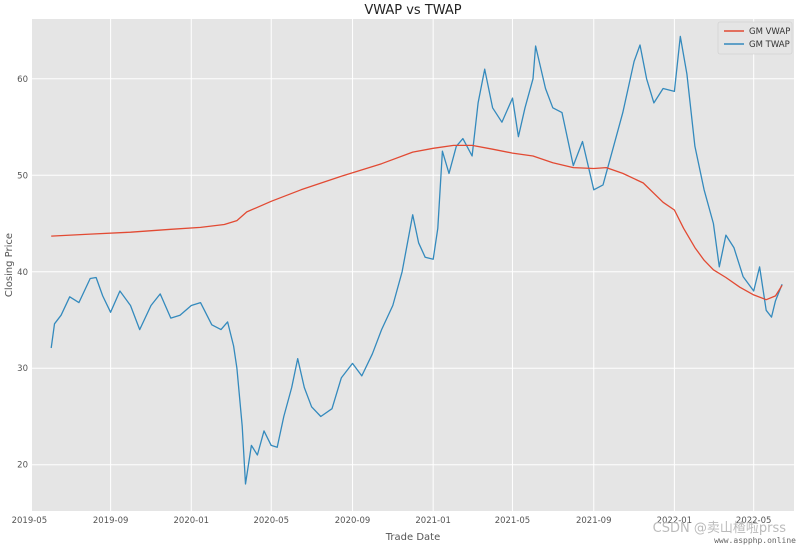 The width and height of the screenshot is (800, 546). Describe the element at coordinates (412, 537) in the screenshot. I see `x-axis-label: Trade Date` at that location.